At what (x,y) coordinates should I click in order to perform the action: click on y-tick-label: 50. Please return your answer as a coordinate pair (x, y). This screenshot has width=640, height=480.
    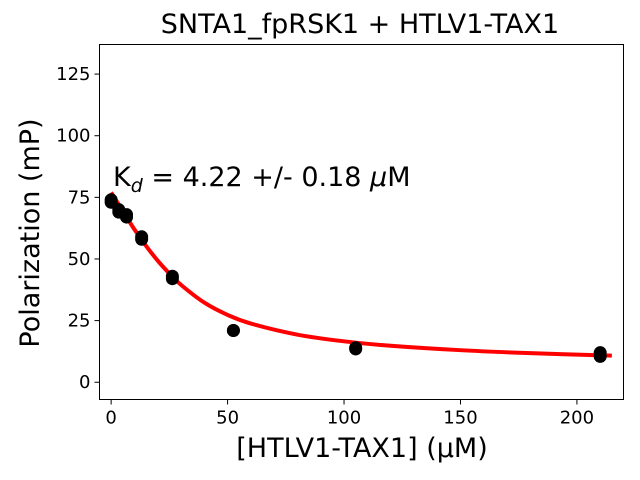
    Looking at the image, I should click on (79, 259).